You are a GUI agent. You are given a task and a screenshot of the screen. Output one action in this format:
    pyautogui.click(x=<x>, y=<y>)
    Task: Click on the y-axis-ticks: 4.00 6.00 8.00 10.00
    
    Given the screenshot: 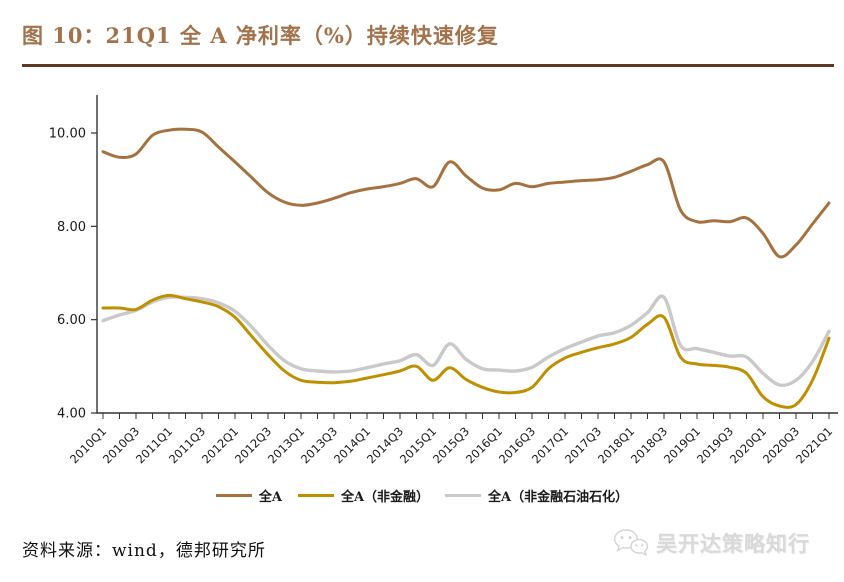 What is the action you would take?
    pyautogui.click(x=73, y=274)
    